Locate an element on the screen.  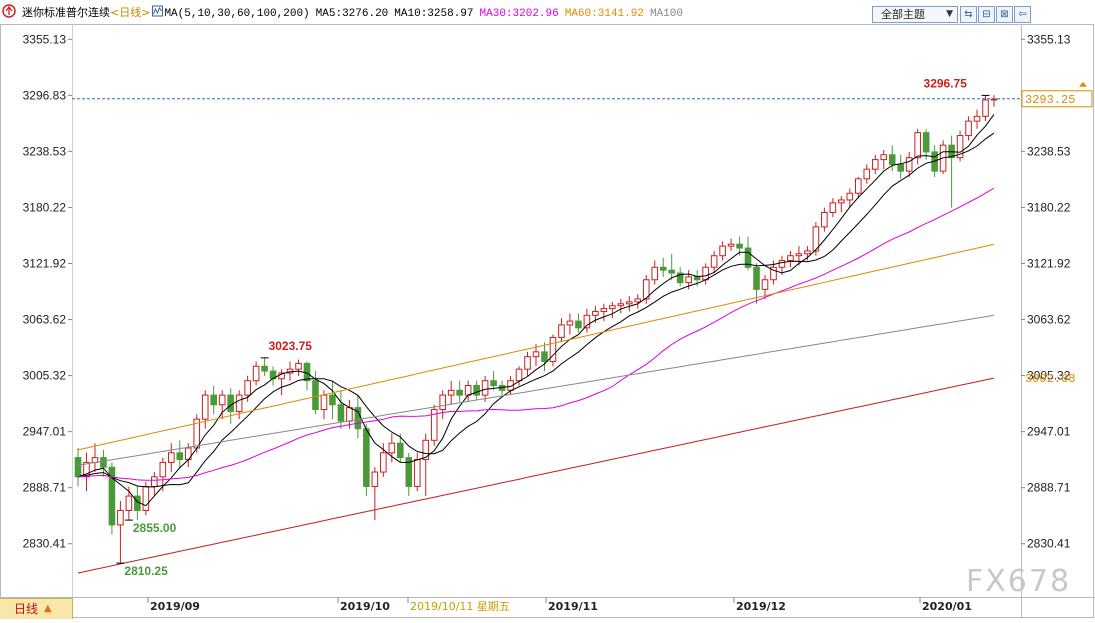
topic-select-label: 全部主题 is located at coordinates (903, 14).